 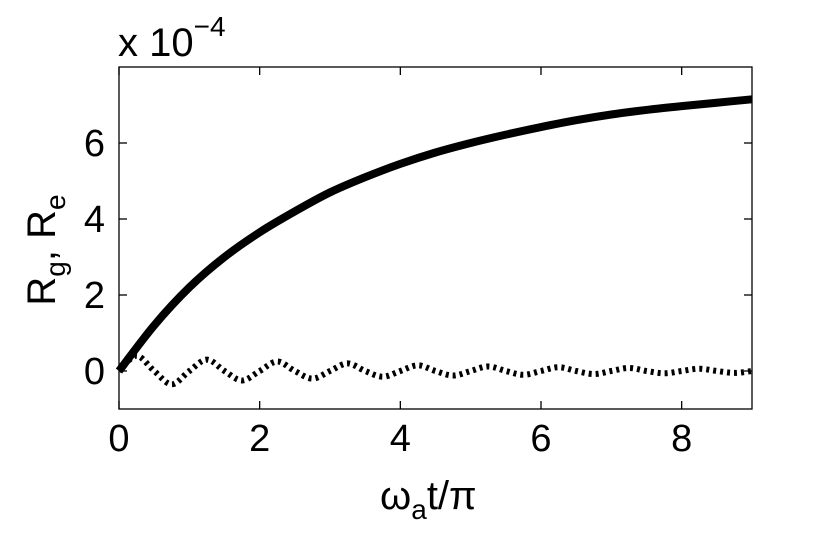 I want to click on exponent-power: −4, so click(x=210, y=26).